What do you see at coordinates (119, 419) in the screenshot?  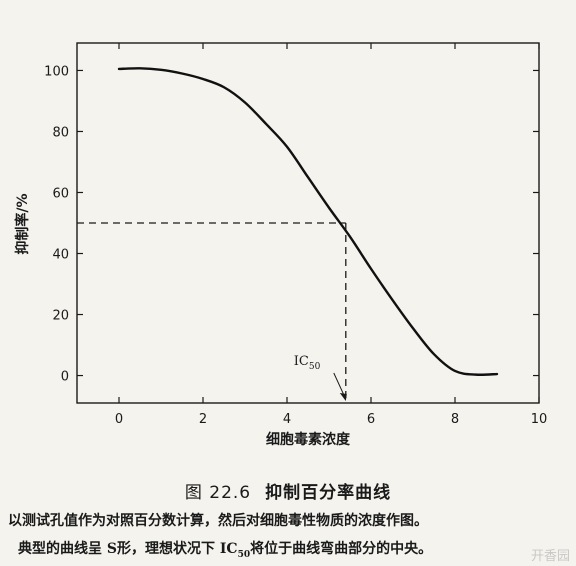 I see `x-tick-label: 0` at bounding box center [119, 419].